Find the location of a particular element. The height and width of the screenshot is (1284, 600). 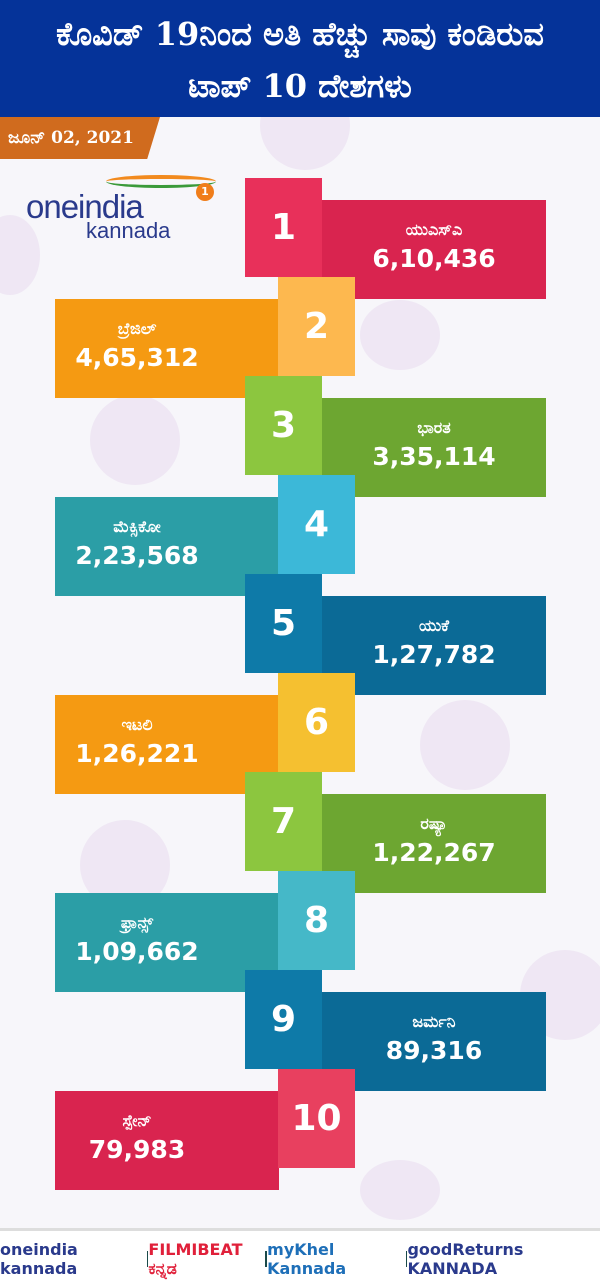

country-name: ಸ್ಪೇನ್ is located at coordinates (137, 1120).